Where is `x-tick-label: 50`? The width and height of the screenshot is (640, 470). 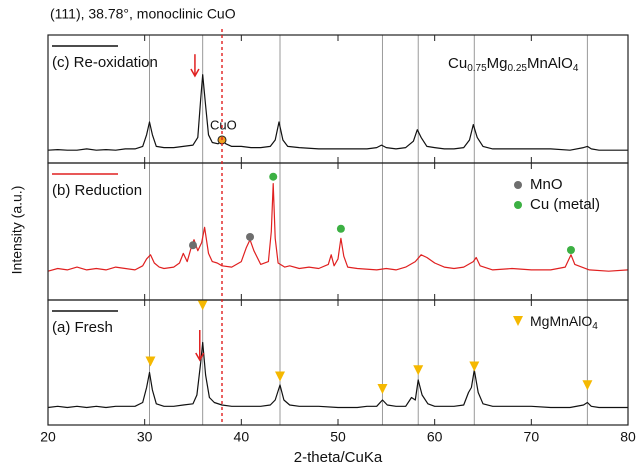
x-tick-label: 50 is located at coordinates (338, 437).